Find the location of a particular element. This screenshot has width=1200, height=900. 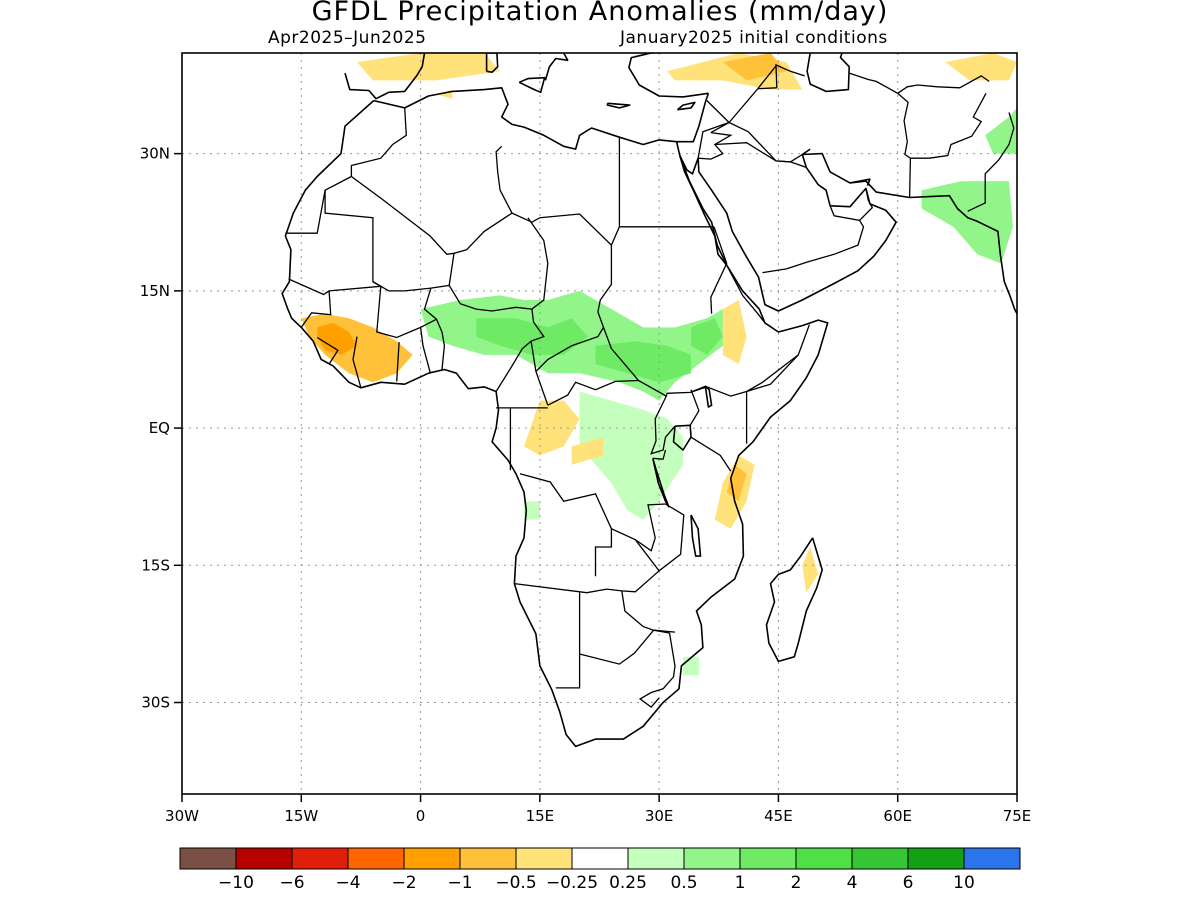

lat-tick-label: EQ is located at coordinates (159, 428).